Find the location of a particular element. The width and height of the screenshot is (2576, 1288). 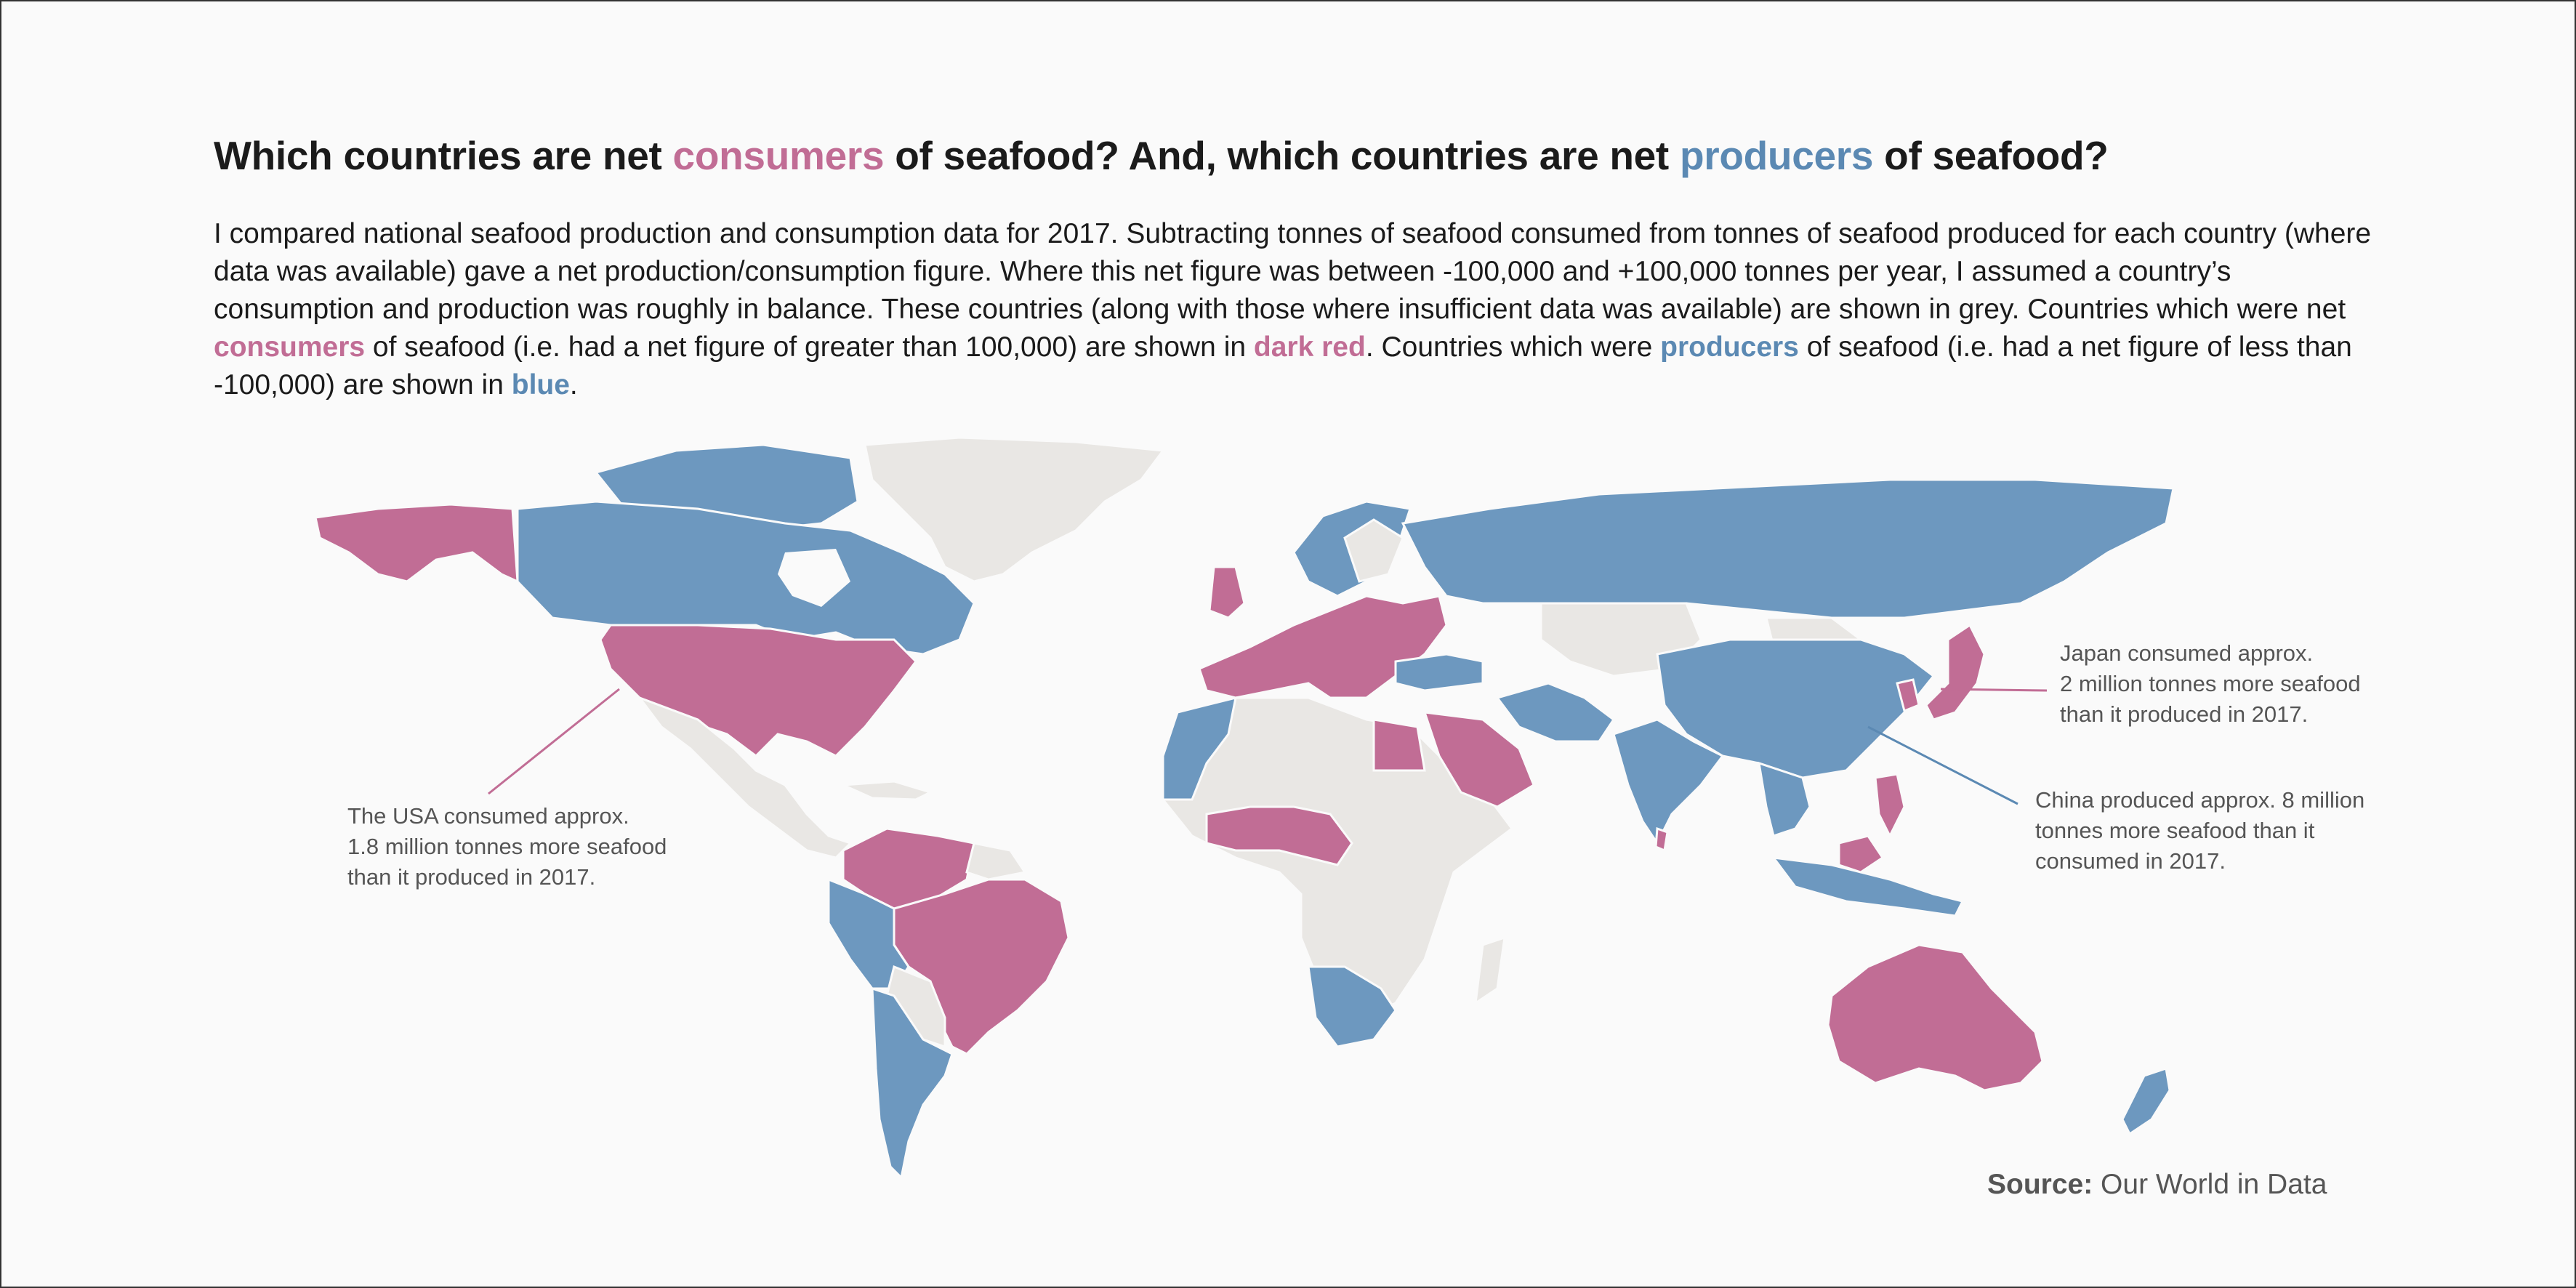

chile-argentina is located at coordinates (912, 1083).